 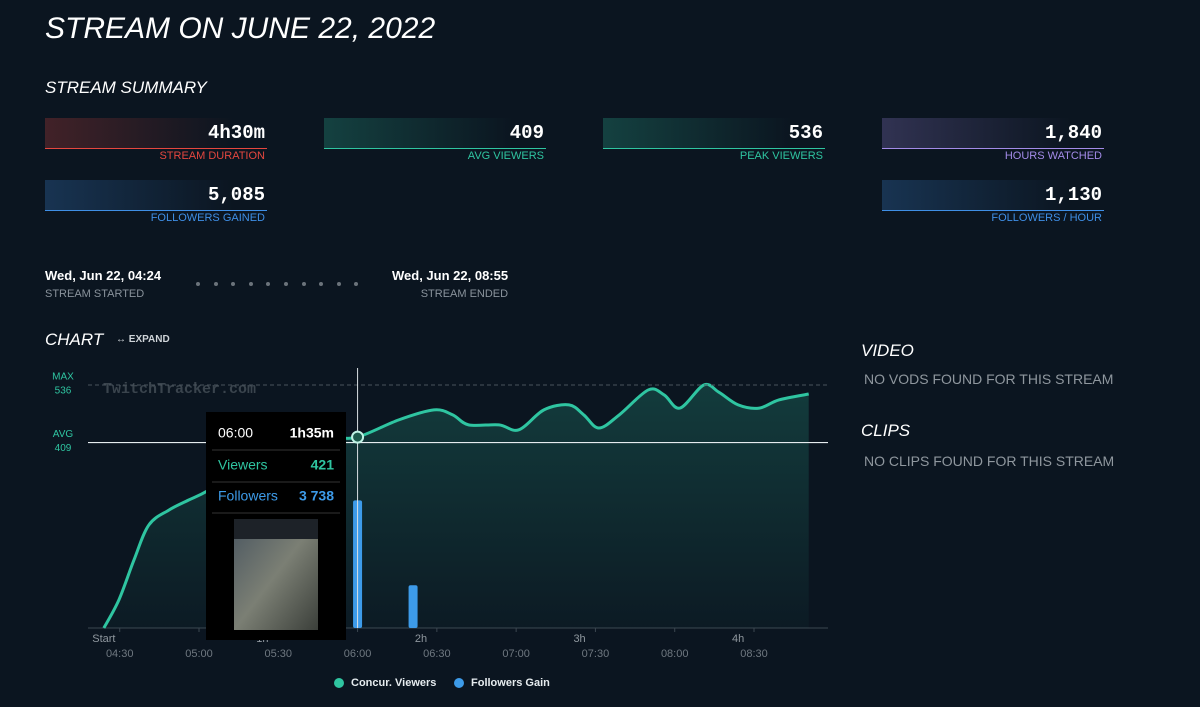 What do you see at coordinates (1073, 195) in the screenshot?
I see `stat-value: 1,130` at bounding box center [1073, 195].